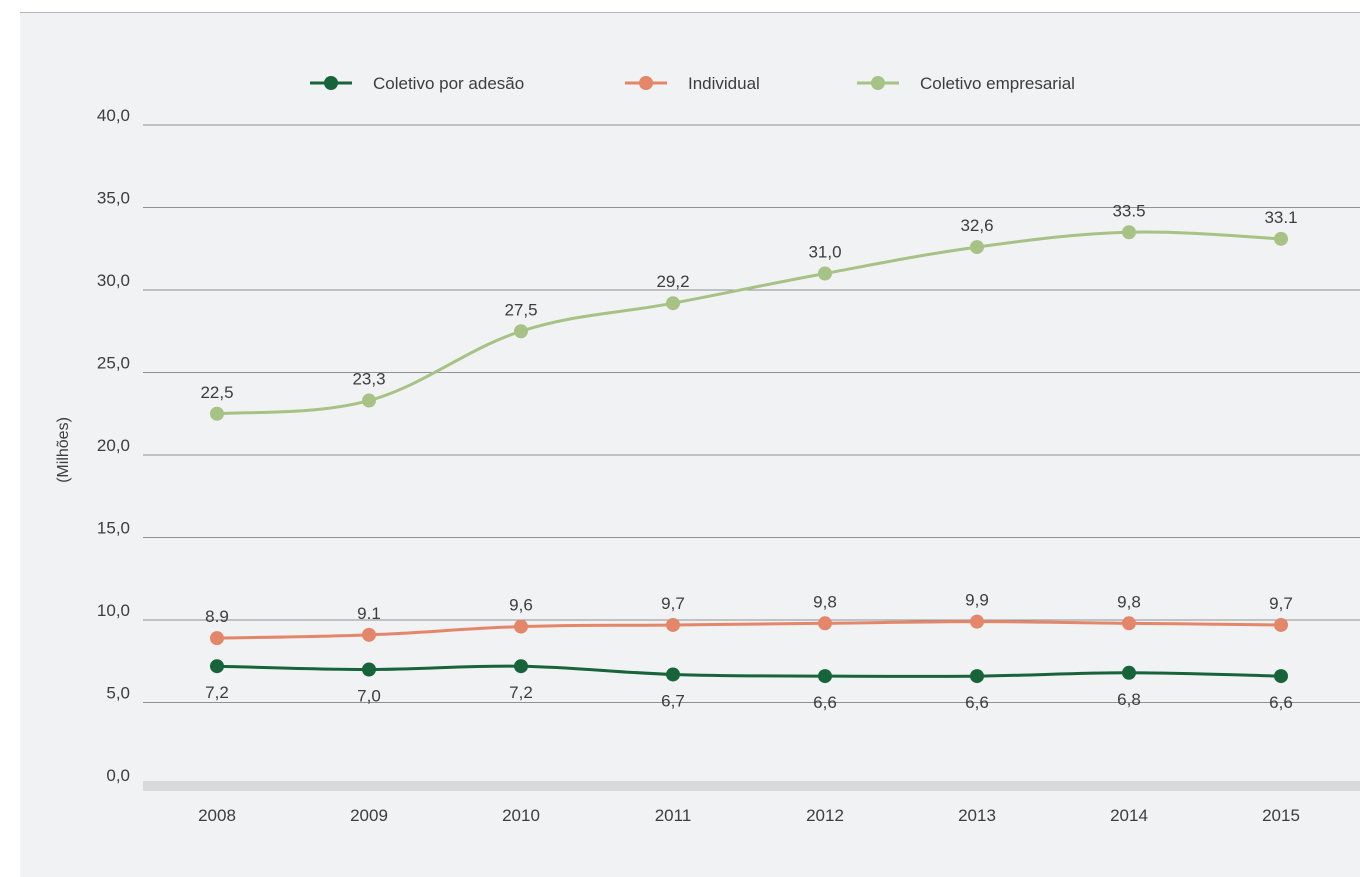 The width and height of the screenshot is (1360, 877). I want to click on legend-label: Coletivo empresarial, so click(997, 83).